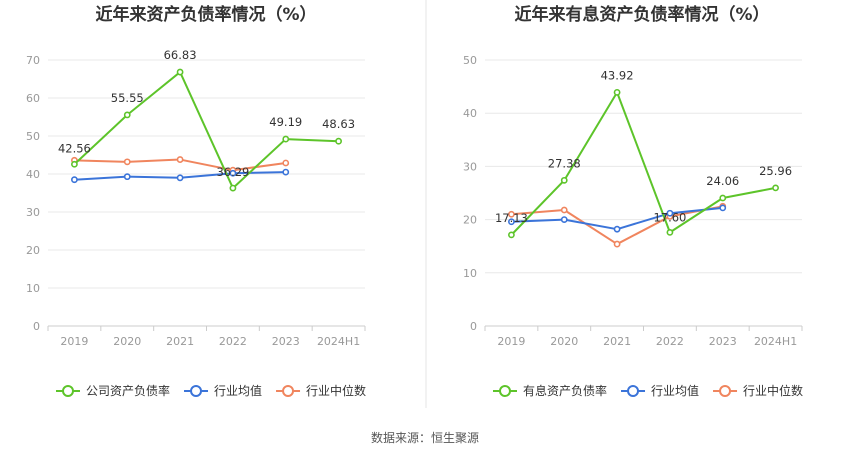 The image size is (850, 463). What do you see at coordinates (564, 163) in the screenshot?
I see `data-label: 27.38` at bounding box center [564, 163].